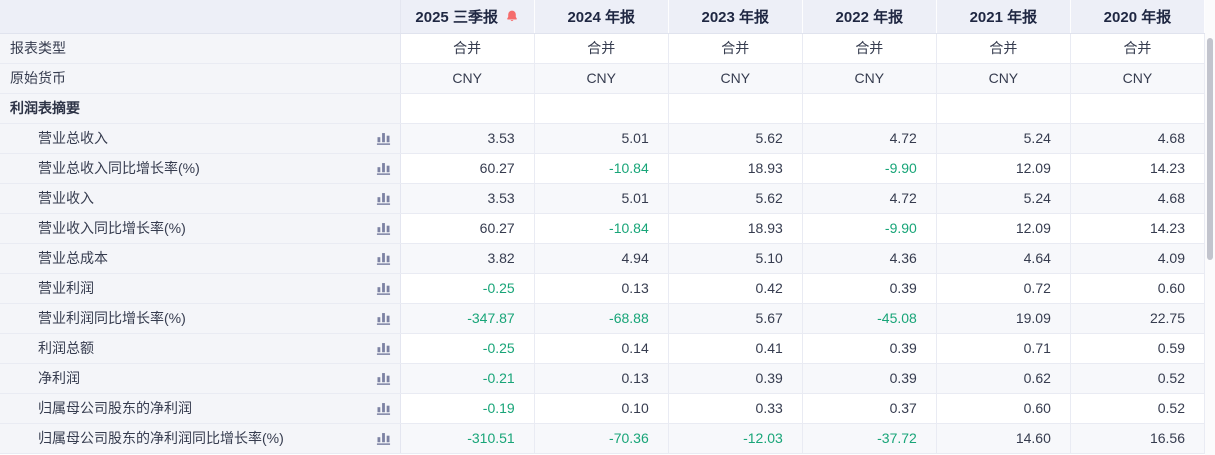 The width and height of the screenshot is (1215, 455). Describe the element at coordinates (467, 318) in the screenshot. I see `value-cell: -347.87` at that location.